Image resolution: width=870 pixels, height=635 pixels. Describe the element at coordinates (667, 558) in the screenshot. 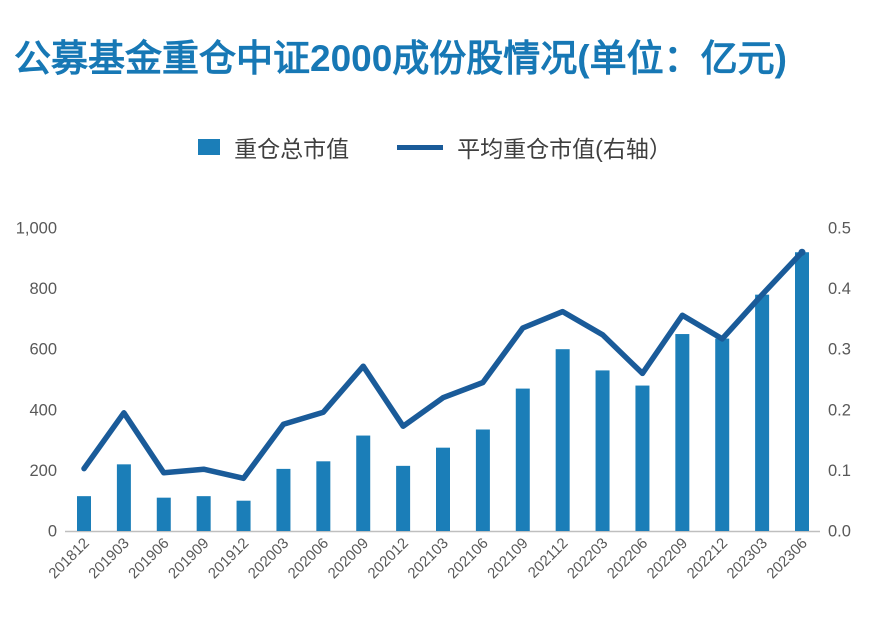

I see `x-axis-tick-label: 202209` at that location.